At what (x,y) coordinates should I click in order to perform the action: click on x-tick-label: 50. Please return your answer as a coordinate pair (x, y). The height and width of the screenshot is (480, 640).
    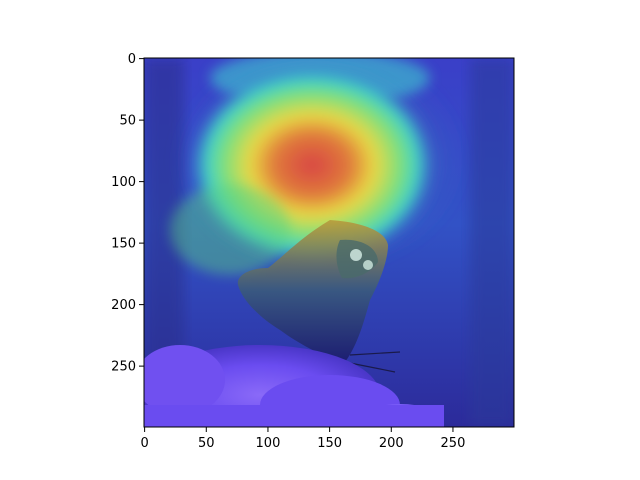
    Looking at the image, I should click on (206, 443).